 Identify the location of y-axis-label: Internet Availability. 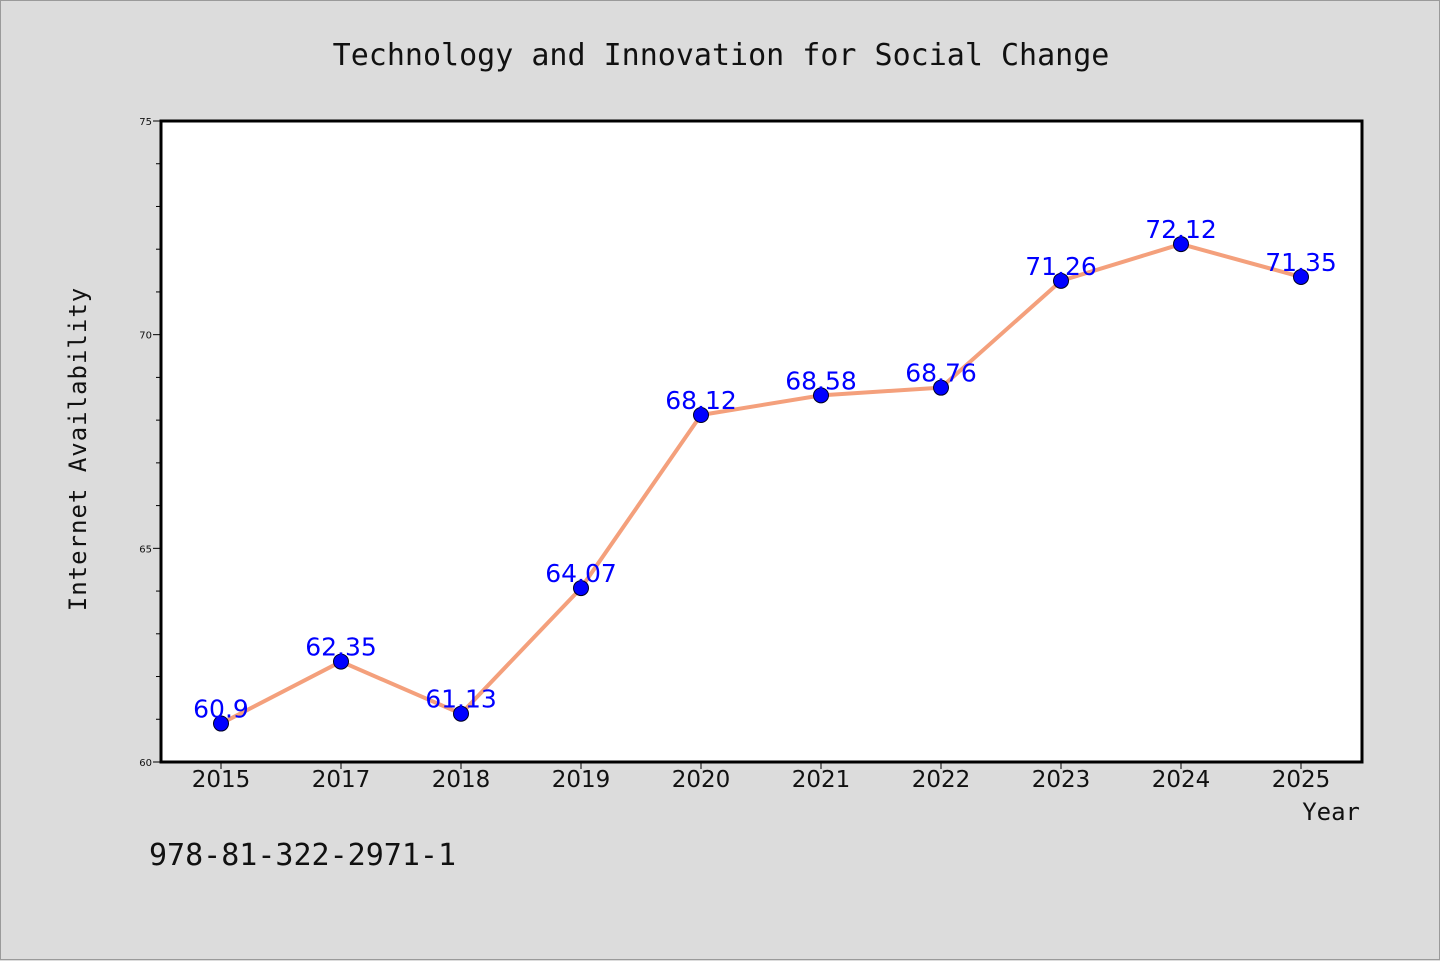
(78, 449).